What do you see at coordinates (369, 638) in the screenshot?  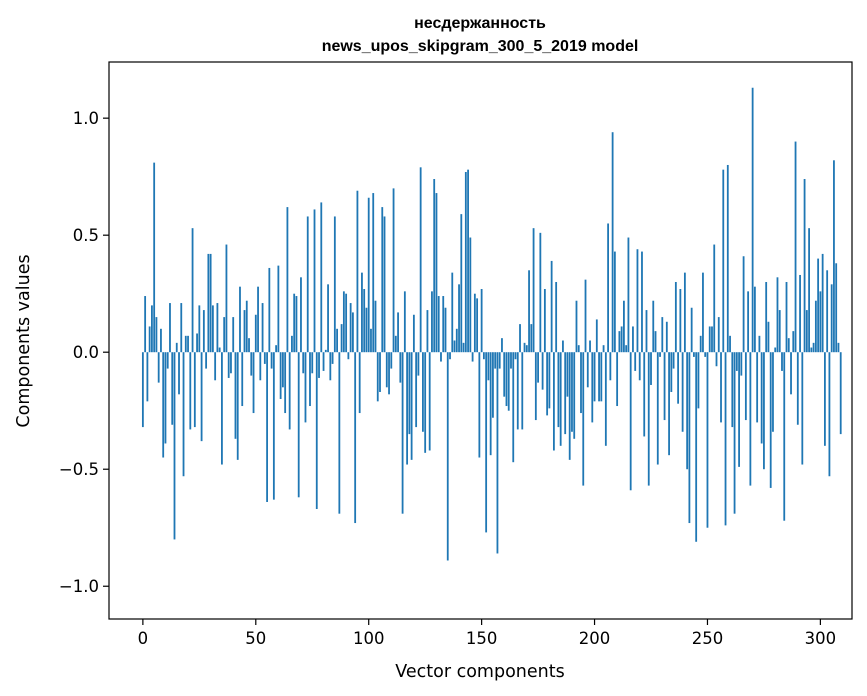 I see `x-tick-label: 100` at bounding box center [369, 638].